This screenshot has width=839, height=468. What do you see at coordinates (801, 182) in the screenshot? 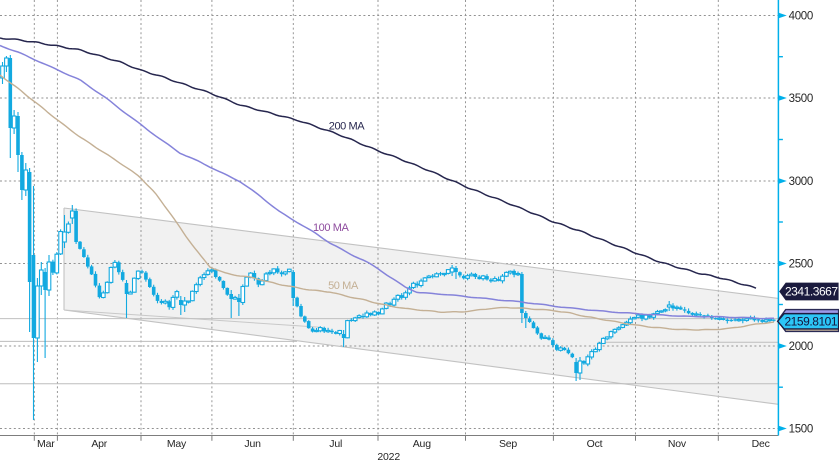
I see `svg-text: 3000` at bounding box center [801, 182].